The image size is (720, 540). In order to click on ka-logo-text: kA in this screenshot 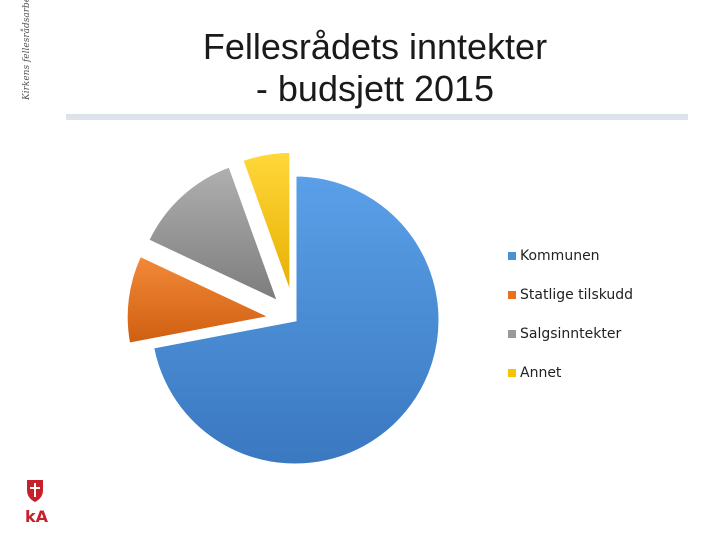, I will do `click(36, 516)`.